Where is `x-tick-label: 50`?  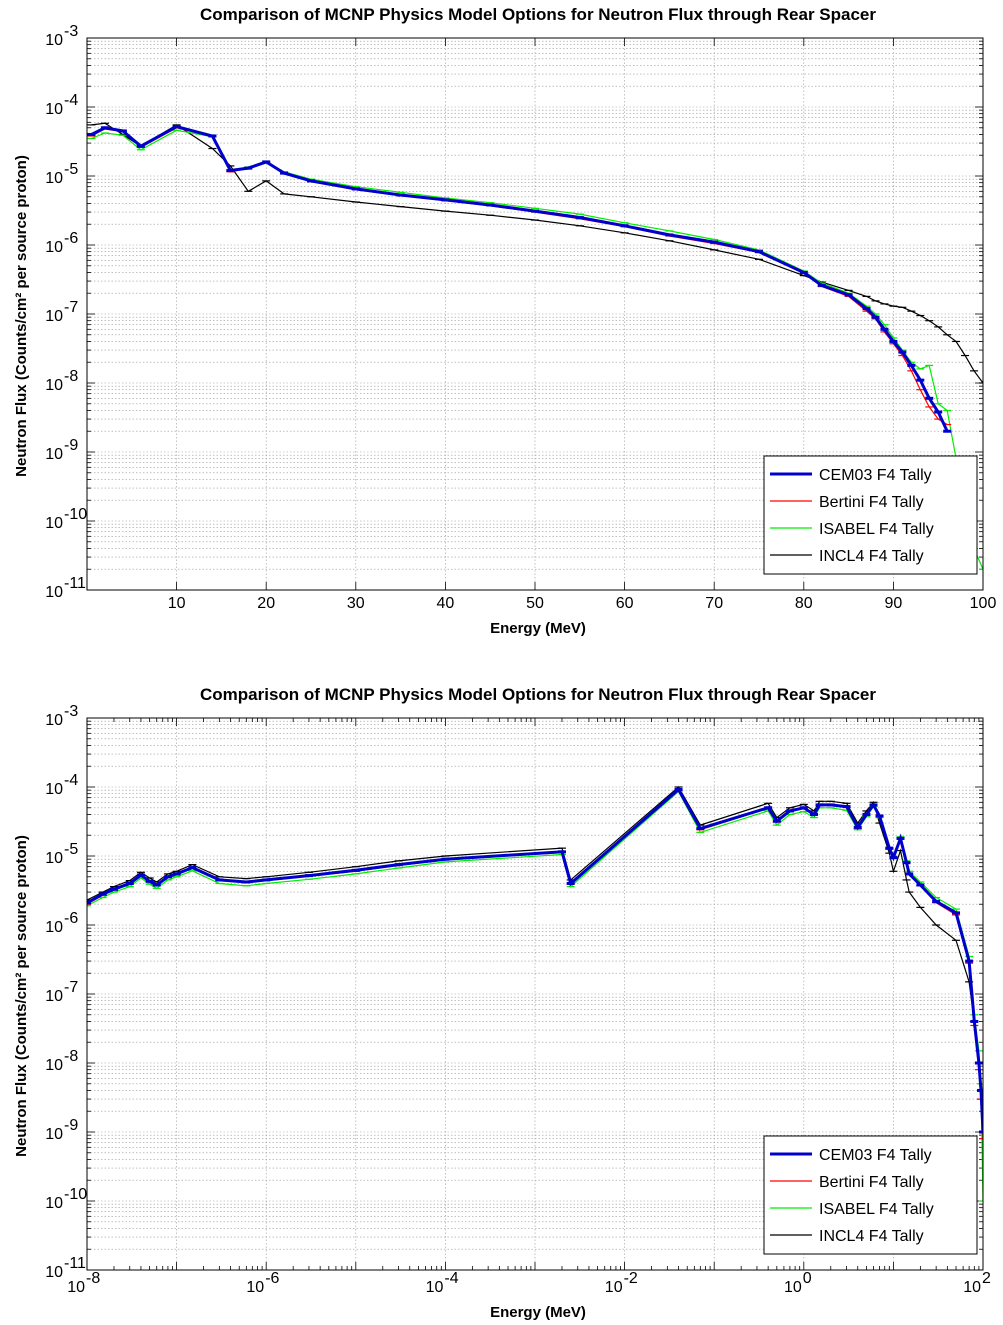
x-tick-label: 50 is located at coordinates (535, 603).